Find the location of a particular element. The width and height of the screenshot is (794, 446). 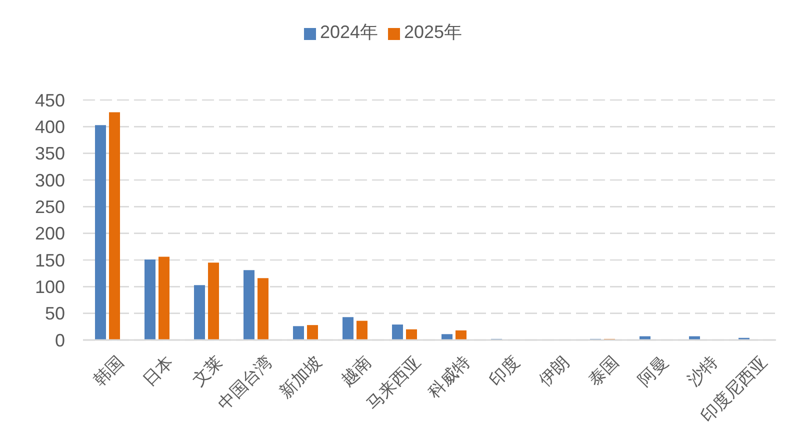

x-tick-label: 印度 is located at coordinates (505, 371).